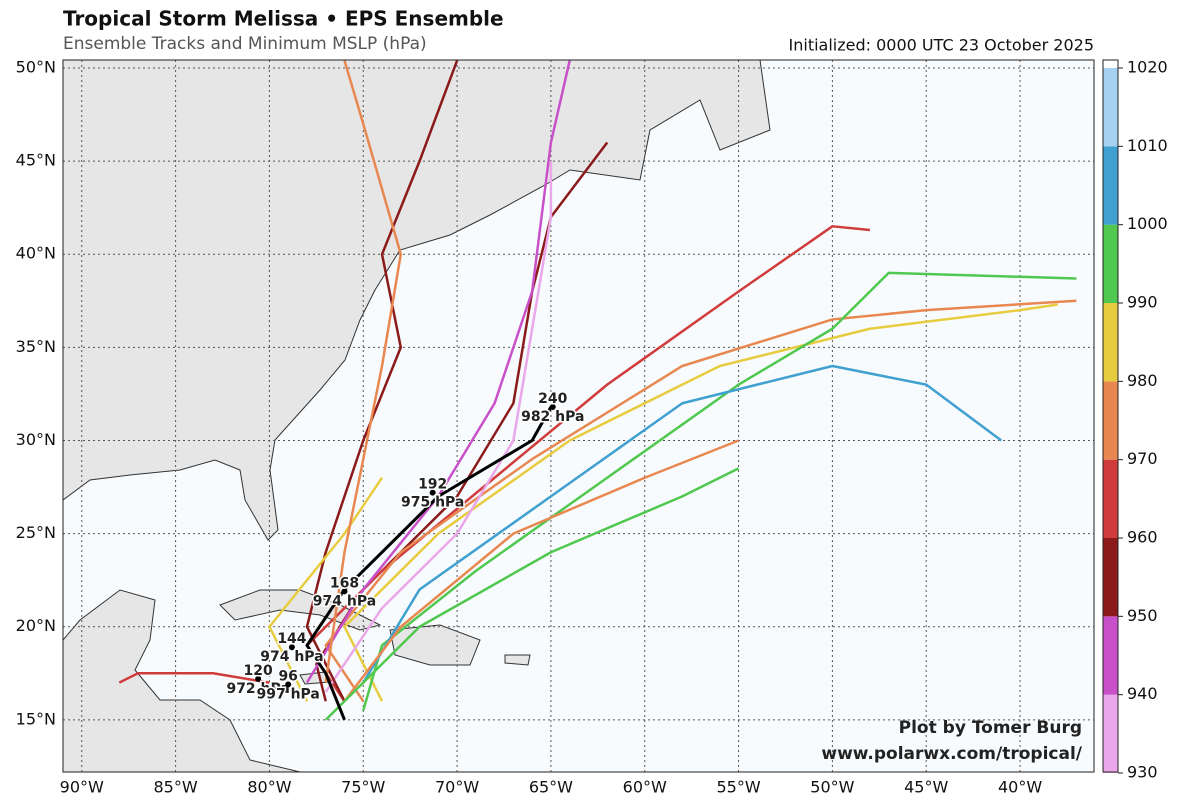  What do you see at coordinates (283, 19) in the screenshot?
I see `title: Tropical Storm Melissa • EPS Ensemble` at bounding box center [283, 19].